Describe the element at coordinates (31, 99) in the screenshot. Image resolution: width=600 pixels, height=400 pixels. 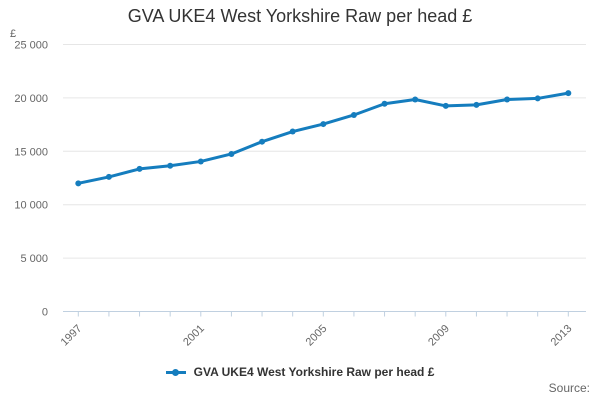
I see `y-axis-tick-label: 20 000` at that location.